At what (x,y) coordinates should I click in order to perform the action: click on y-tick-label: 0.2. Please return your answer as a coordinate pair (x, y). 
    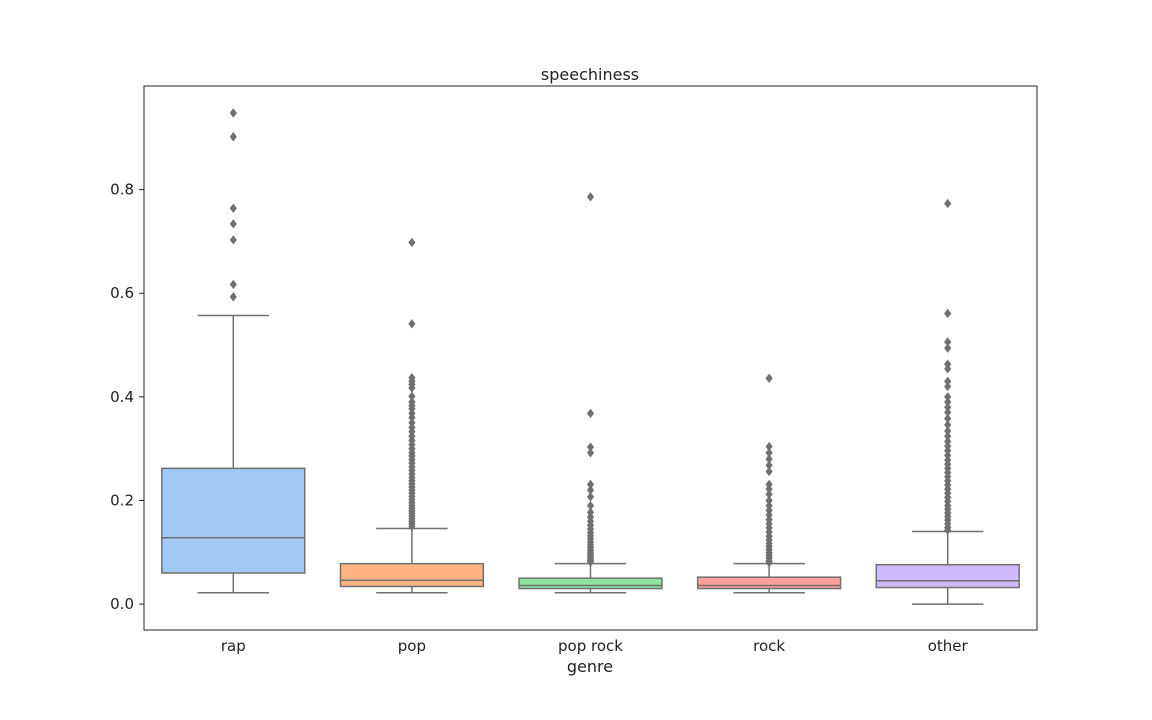
    Looking at the image, I should click on (122, 500).